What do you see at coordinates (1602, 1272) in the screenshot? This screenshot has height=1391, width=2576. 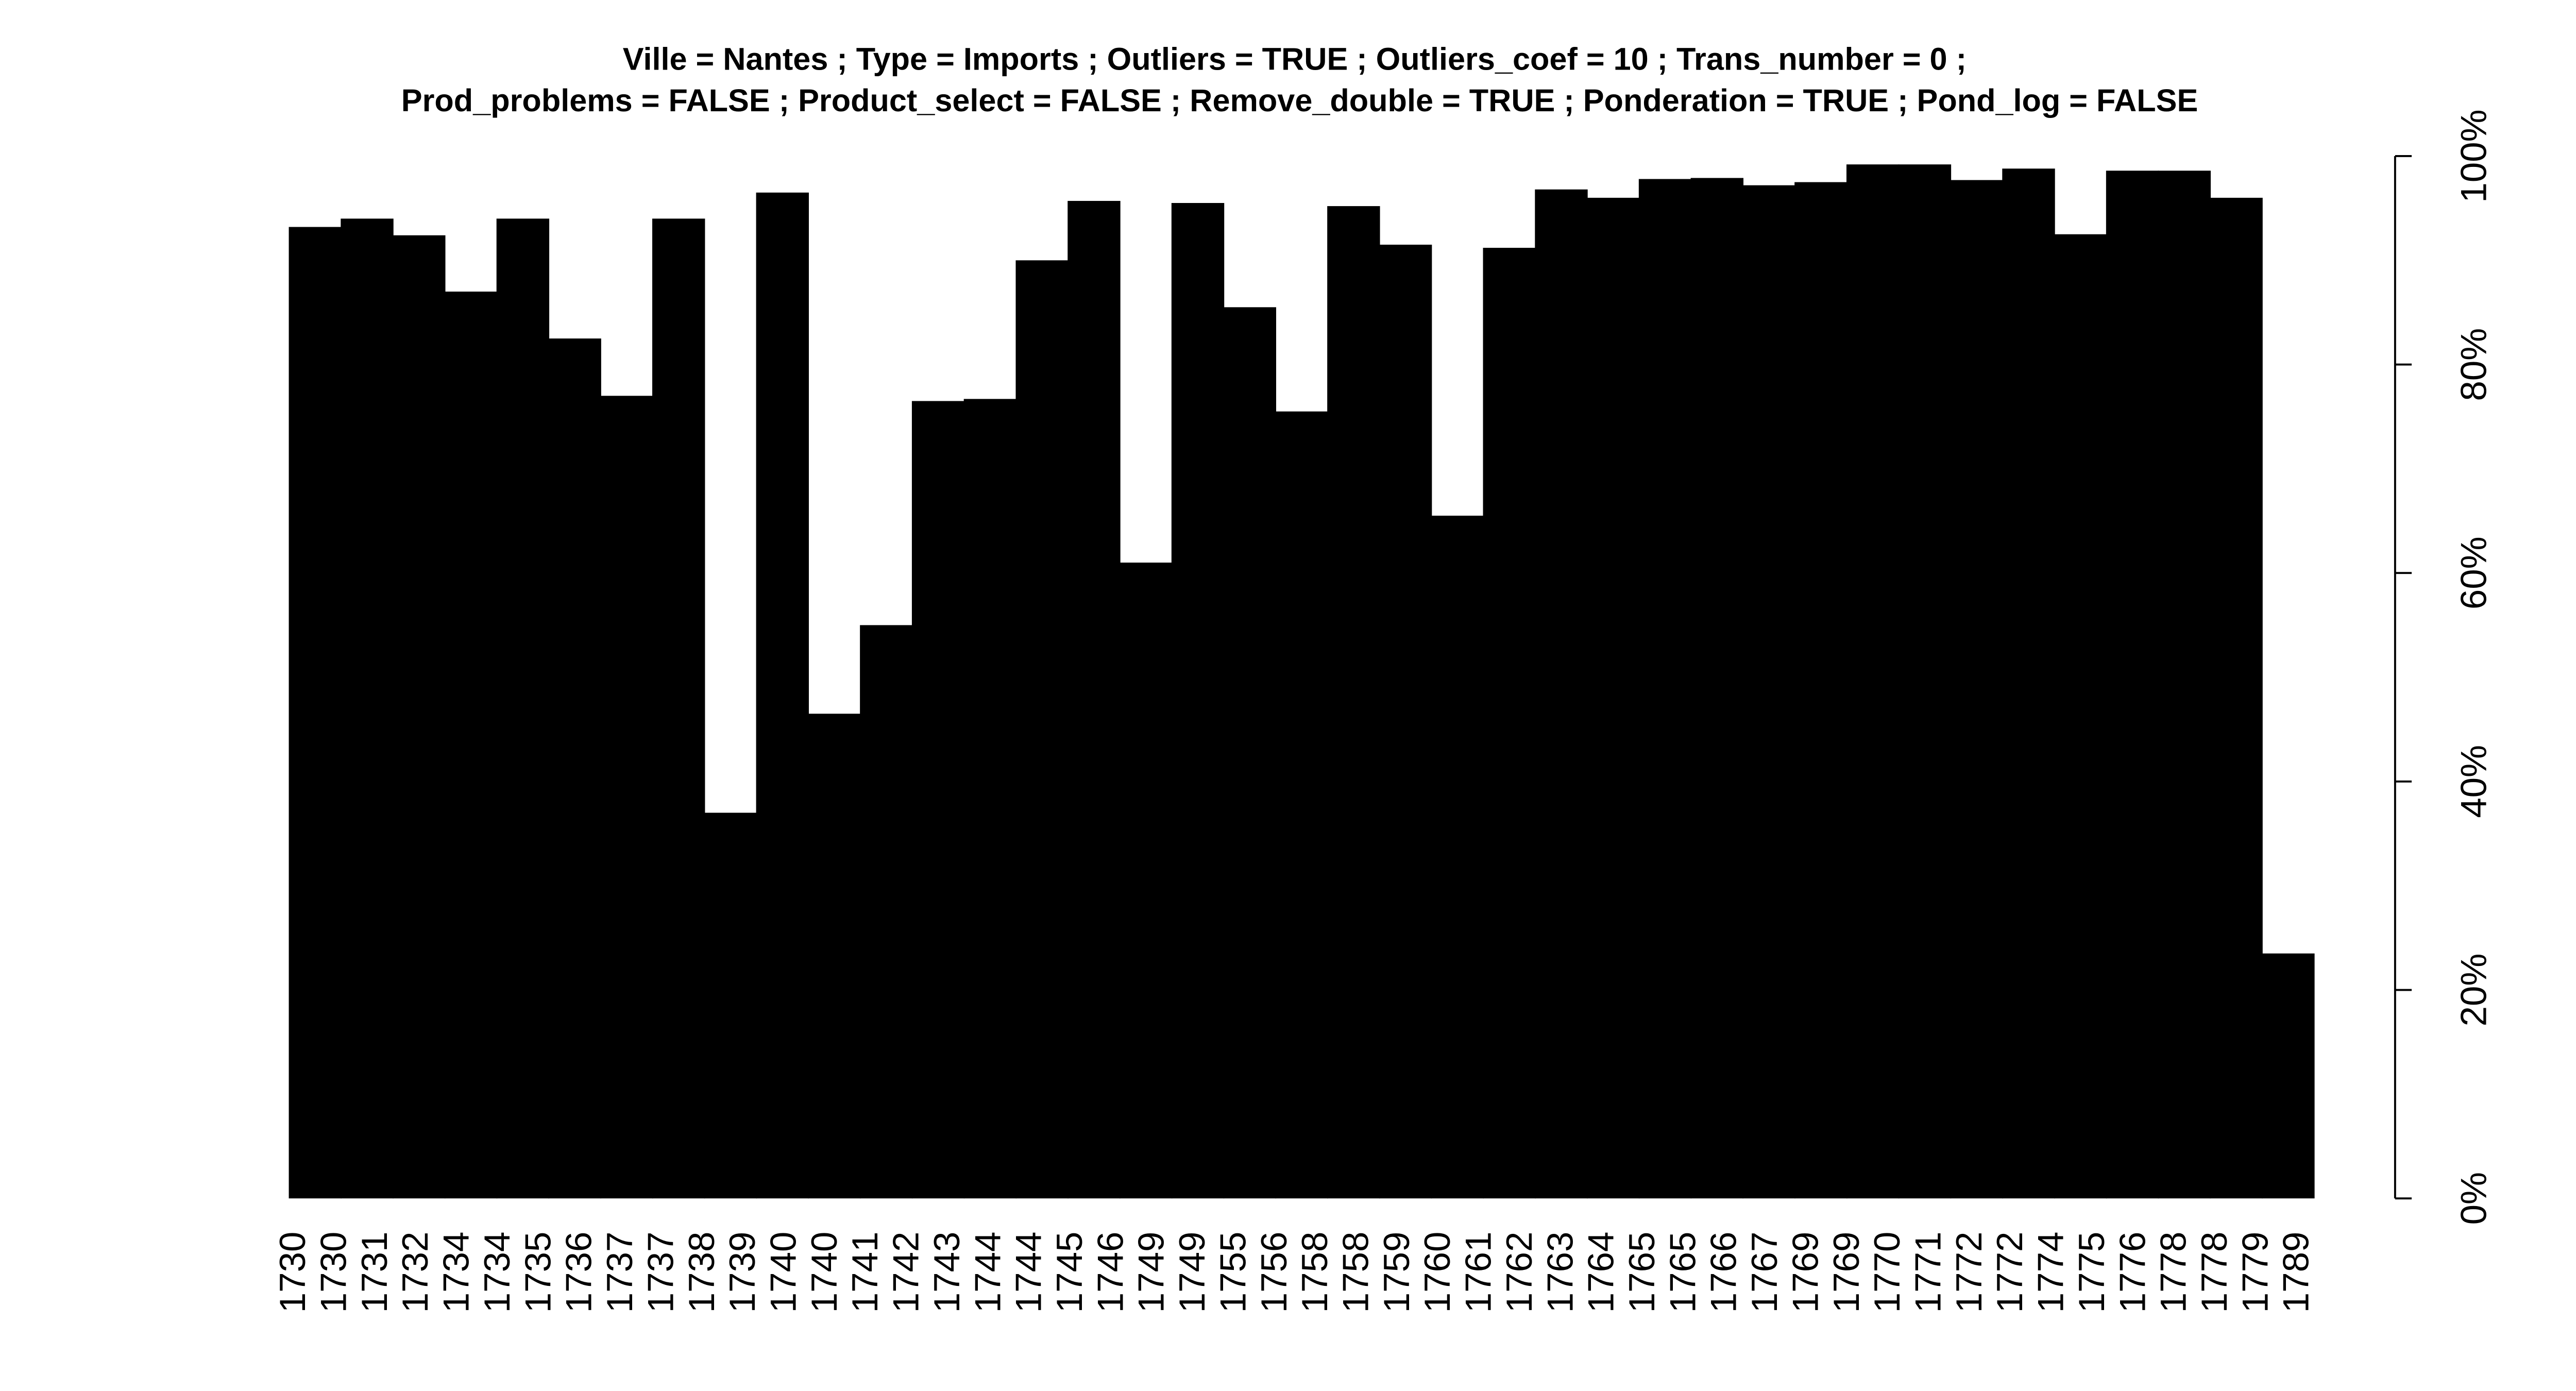 I see `x-tick-label: 1764` at bounding box center [1602, 1272].